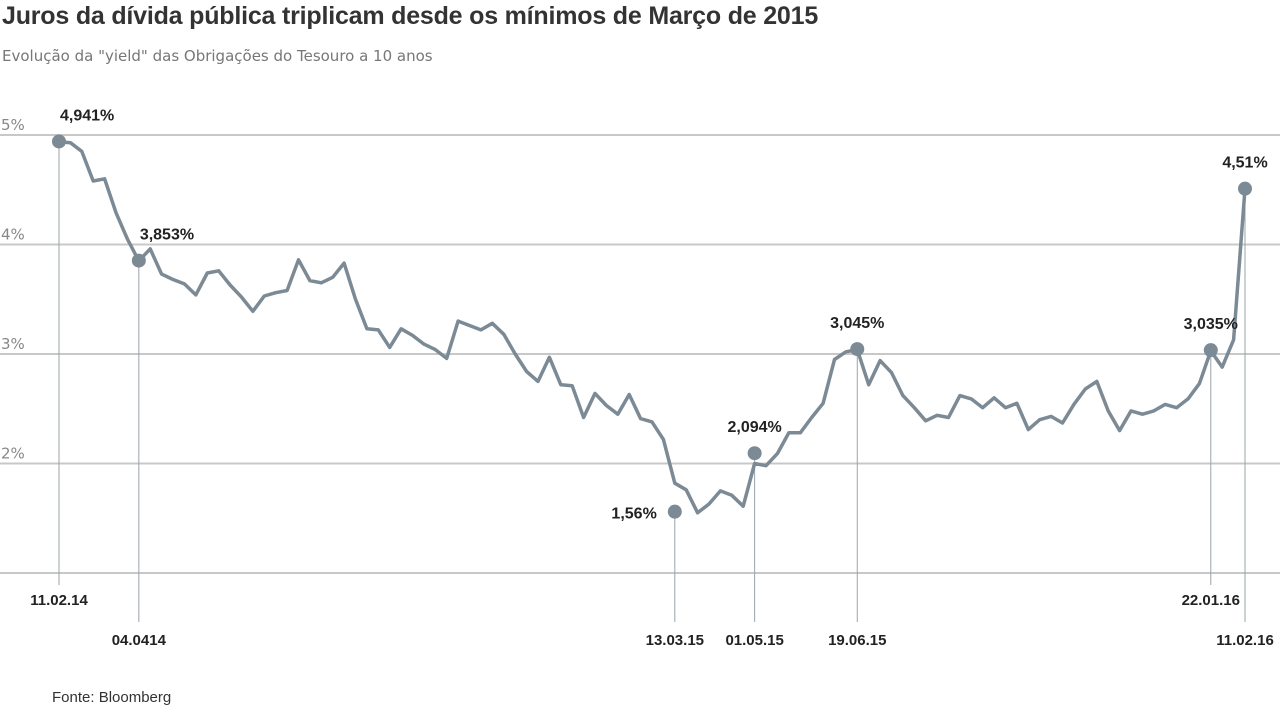  Describe the element at coordinates (167, 235) in the screenshot. I see `data-label: 3,853%` at that location.